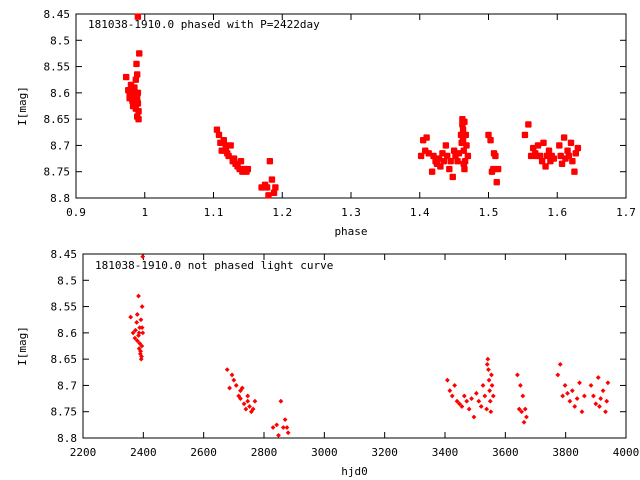 This screenshot has height=480, width=640. What do you see at coordinates (282, 212) in the screenshot?
I see `x-tick-label: 1.2` at bounding box center [282, 212].